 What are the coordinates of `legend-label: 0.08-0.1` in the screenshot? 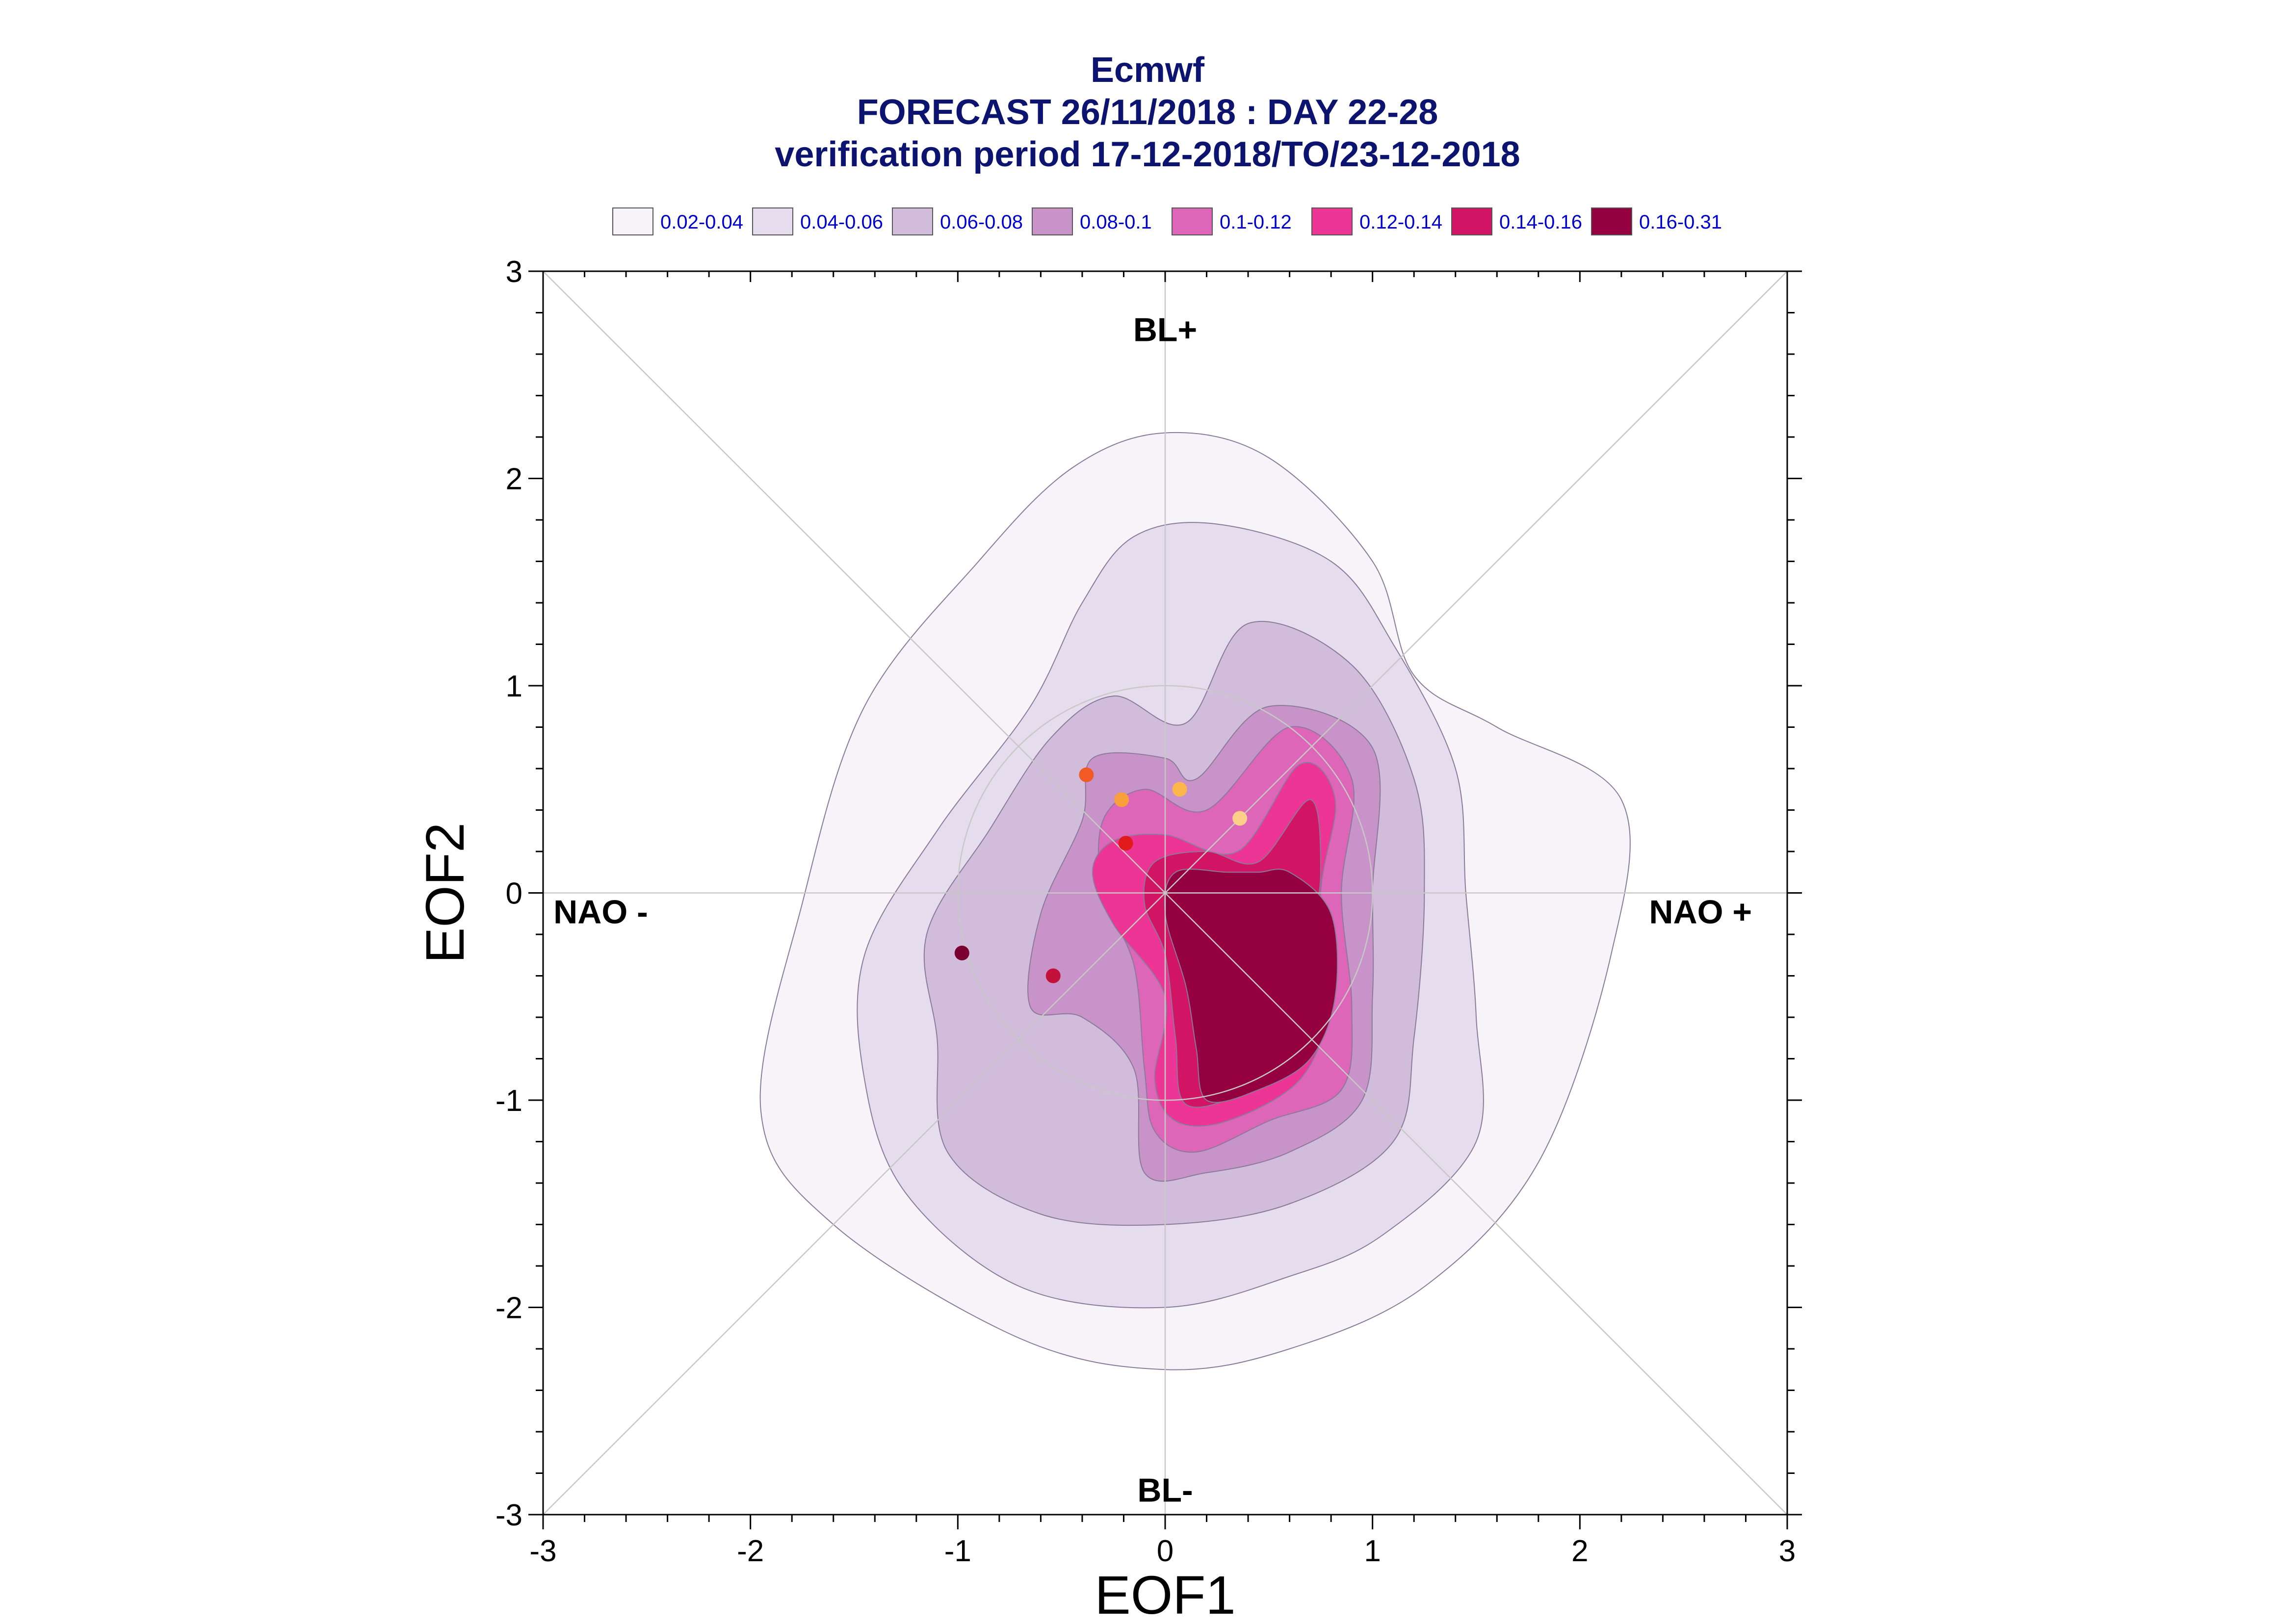 It's located at (1116, 222).